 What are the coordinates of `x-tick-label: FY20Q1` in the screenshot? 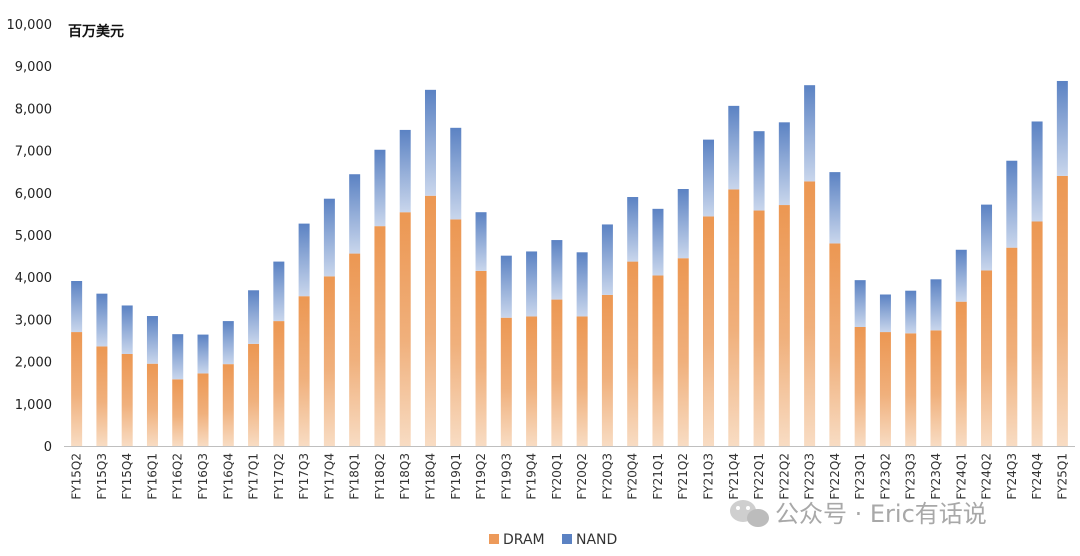 It's located at (557, 476).